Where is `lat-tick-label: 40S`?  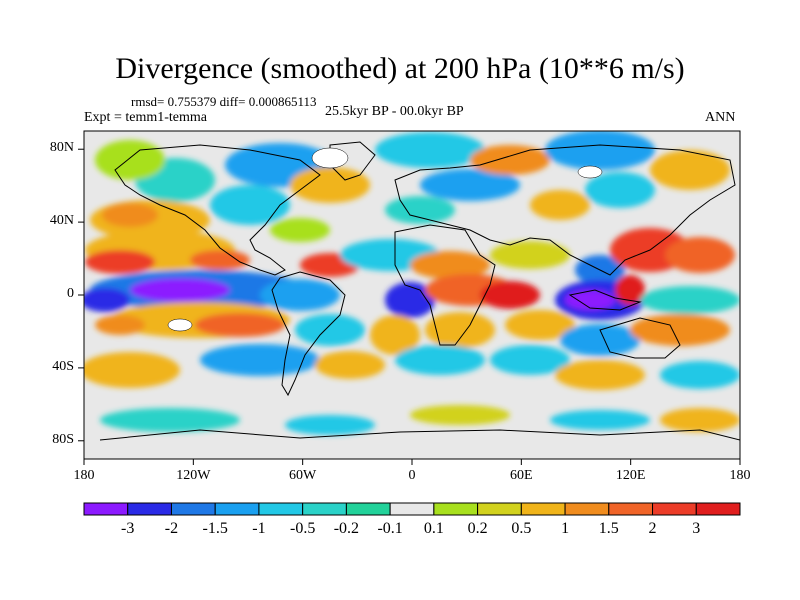 lat-tick-label: 40S is located at coordinates (63, 366).